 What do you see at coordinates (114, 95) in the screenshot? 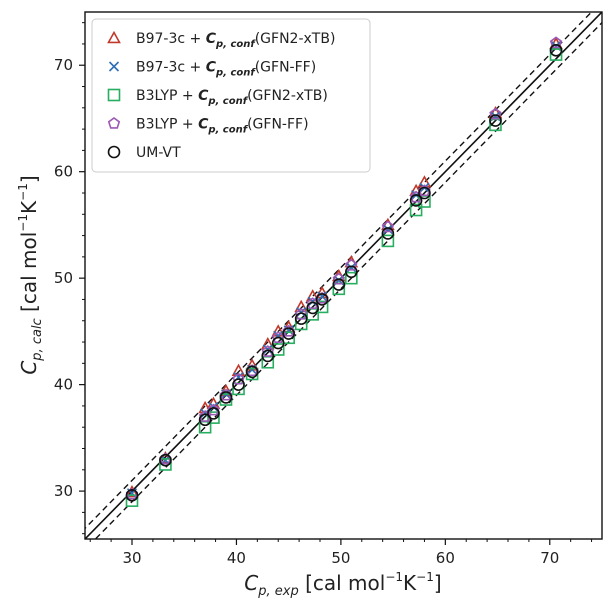
I see `legend-marker-square` at bounding box center [114, 95].